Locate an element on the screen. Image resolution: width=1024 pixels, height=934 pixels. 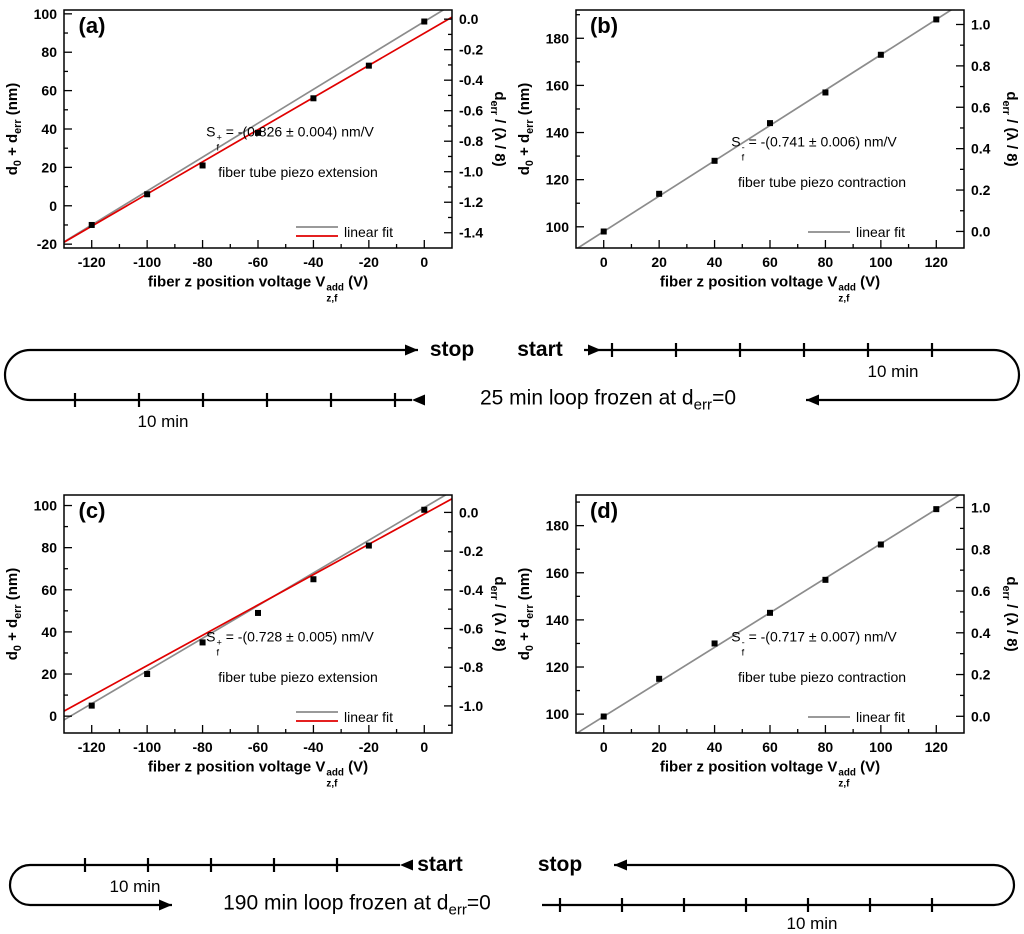
timeline-graphic is located at coordinates (512, 885).